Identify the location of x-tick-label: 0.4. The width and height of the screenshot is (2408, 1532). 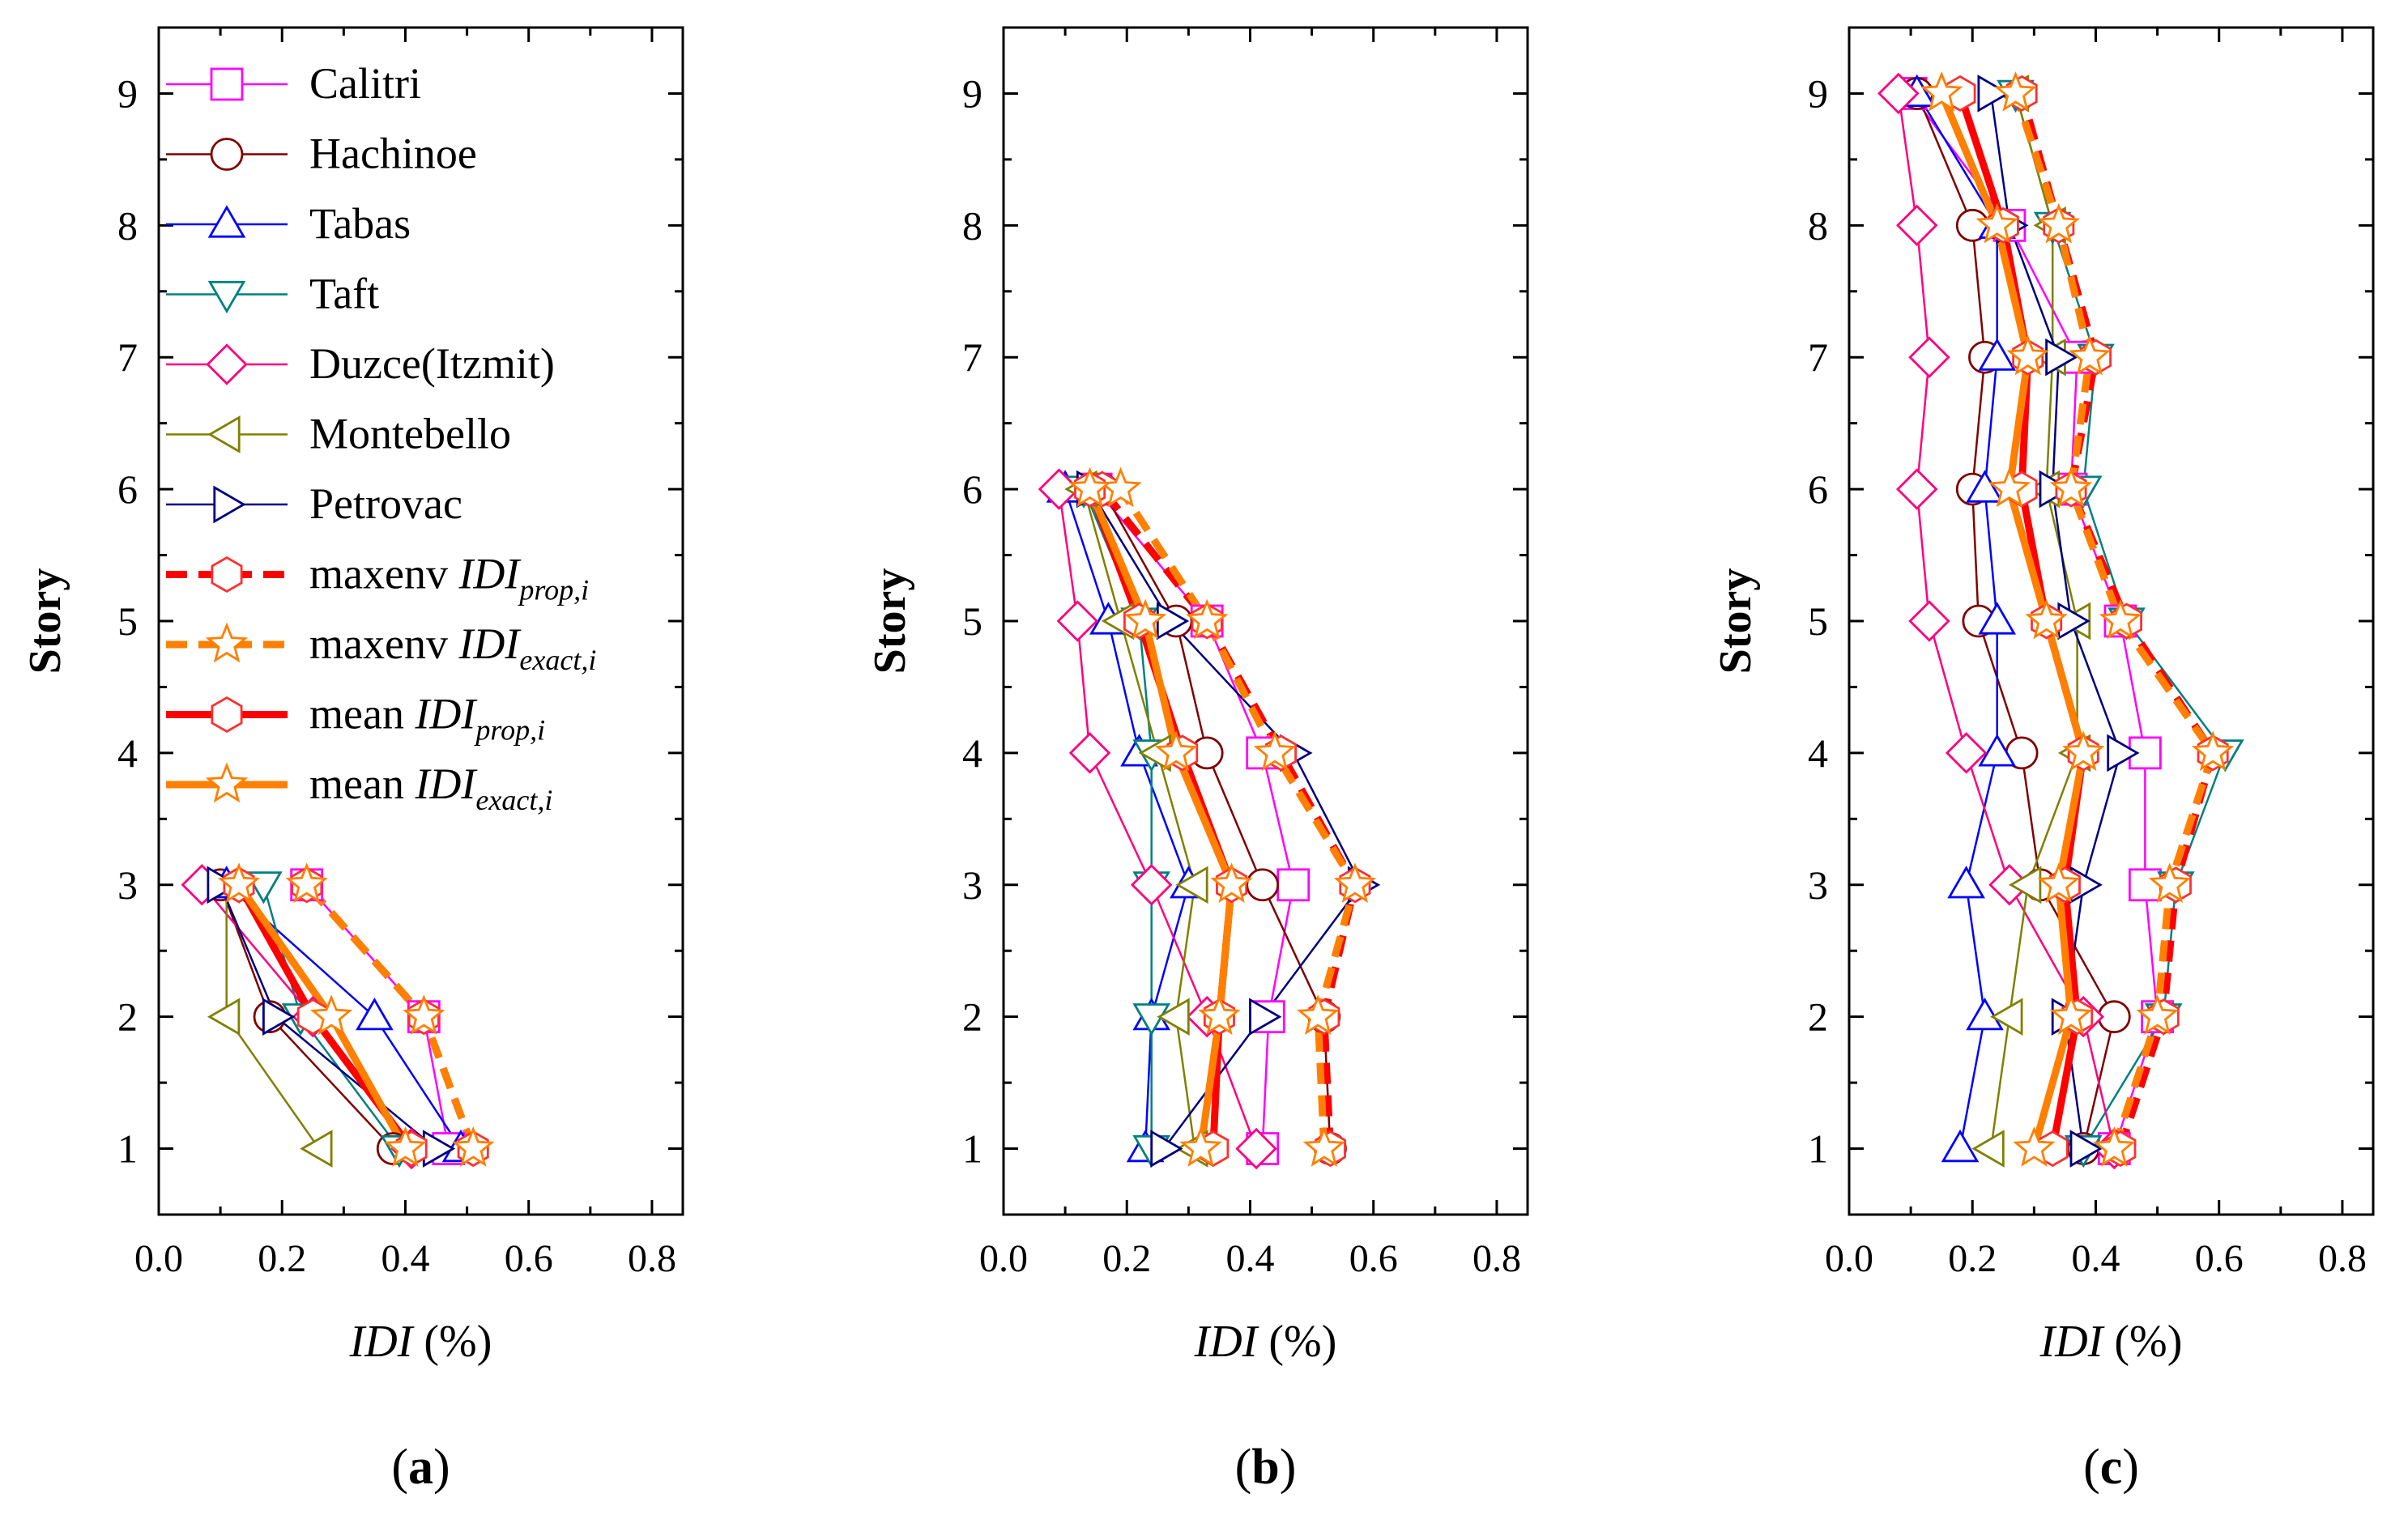
(405, 1258).